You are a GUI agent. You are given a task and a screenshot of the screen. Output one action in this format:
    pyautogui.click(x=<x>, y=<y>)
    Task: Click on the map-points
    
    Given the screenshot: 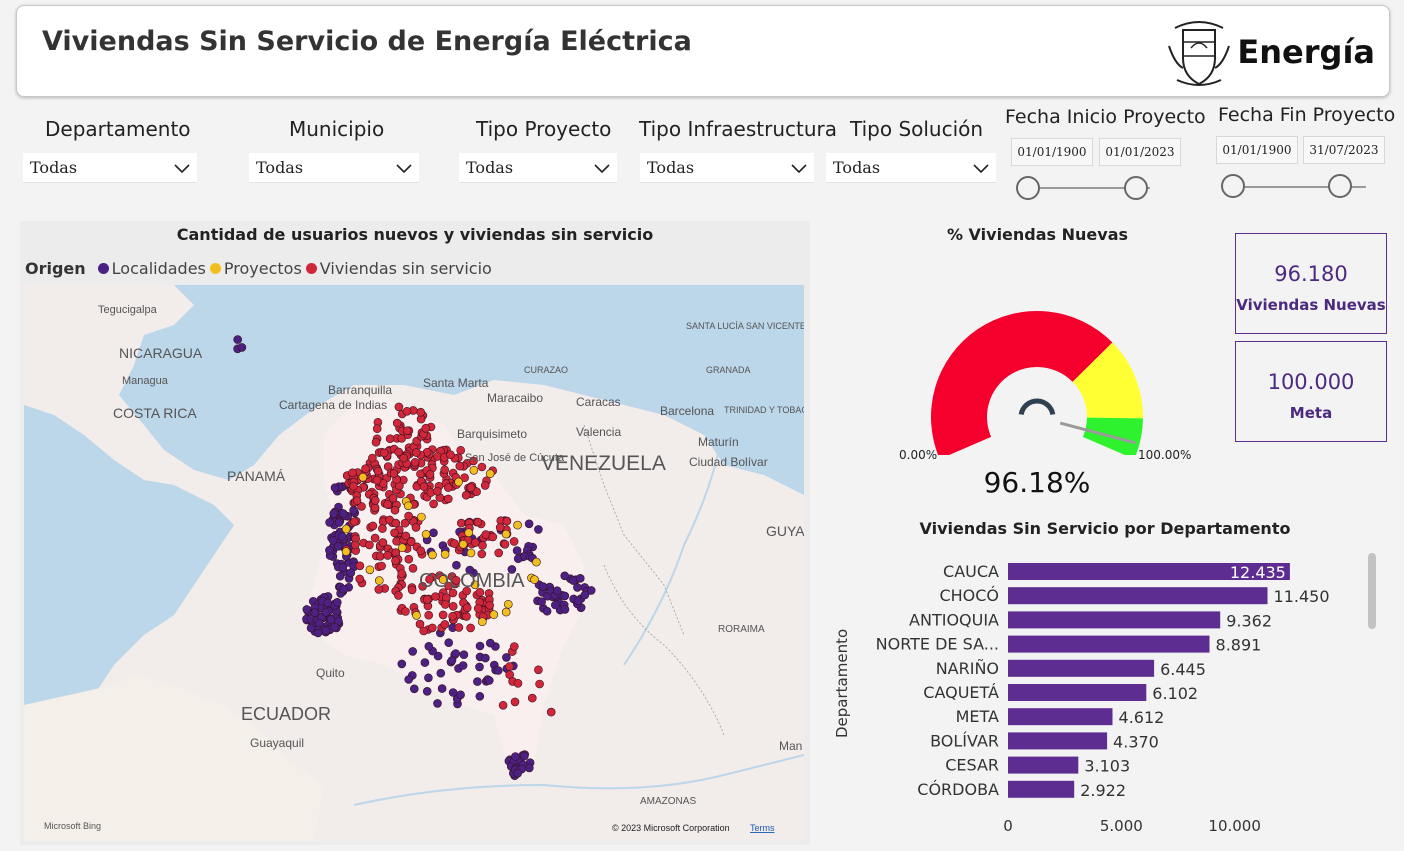 What is the action you would take?
    pyautogui.click(x=414, y=558)
    